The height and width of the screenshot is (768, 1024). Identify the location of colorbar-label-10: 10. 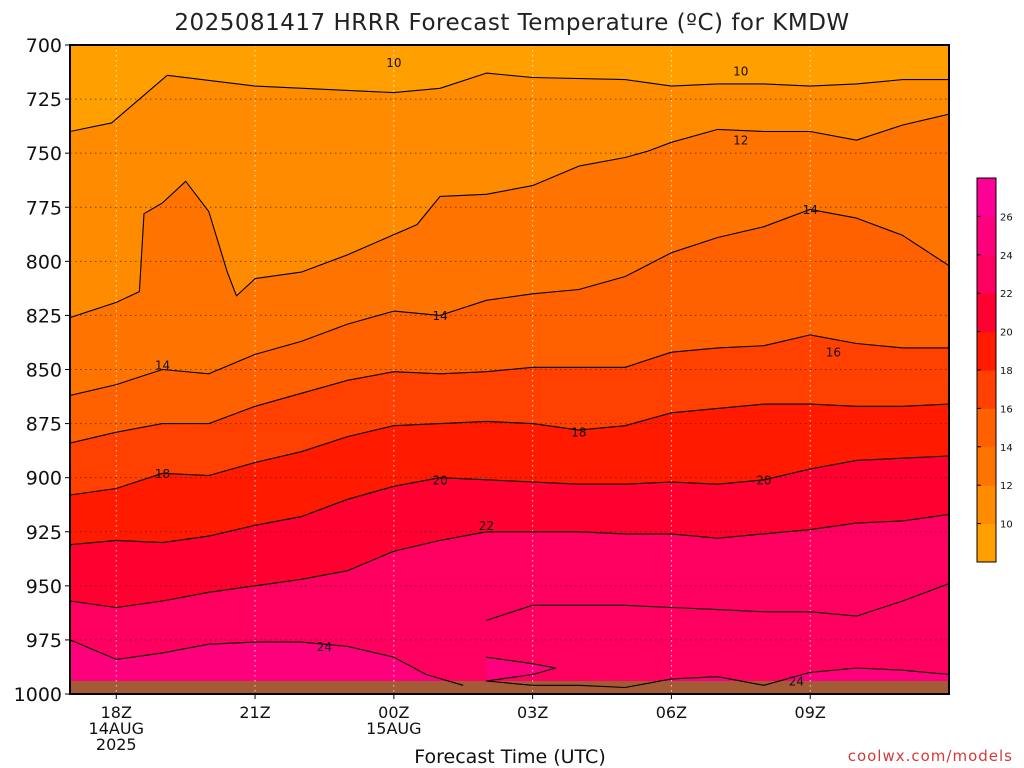
(1006, 525).